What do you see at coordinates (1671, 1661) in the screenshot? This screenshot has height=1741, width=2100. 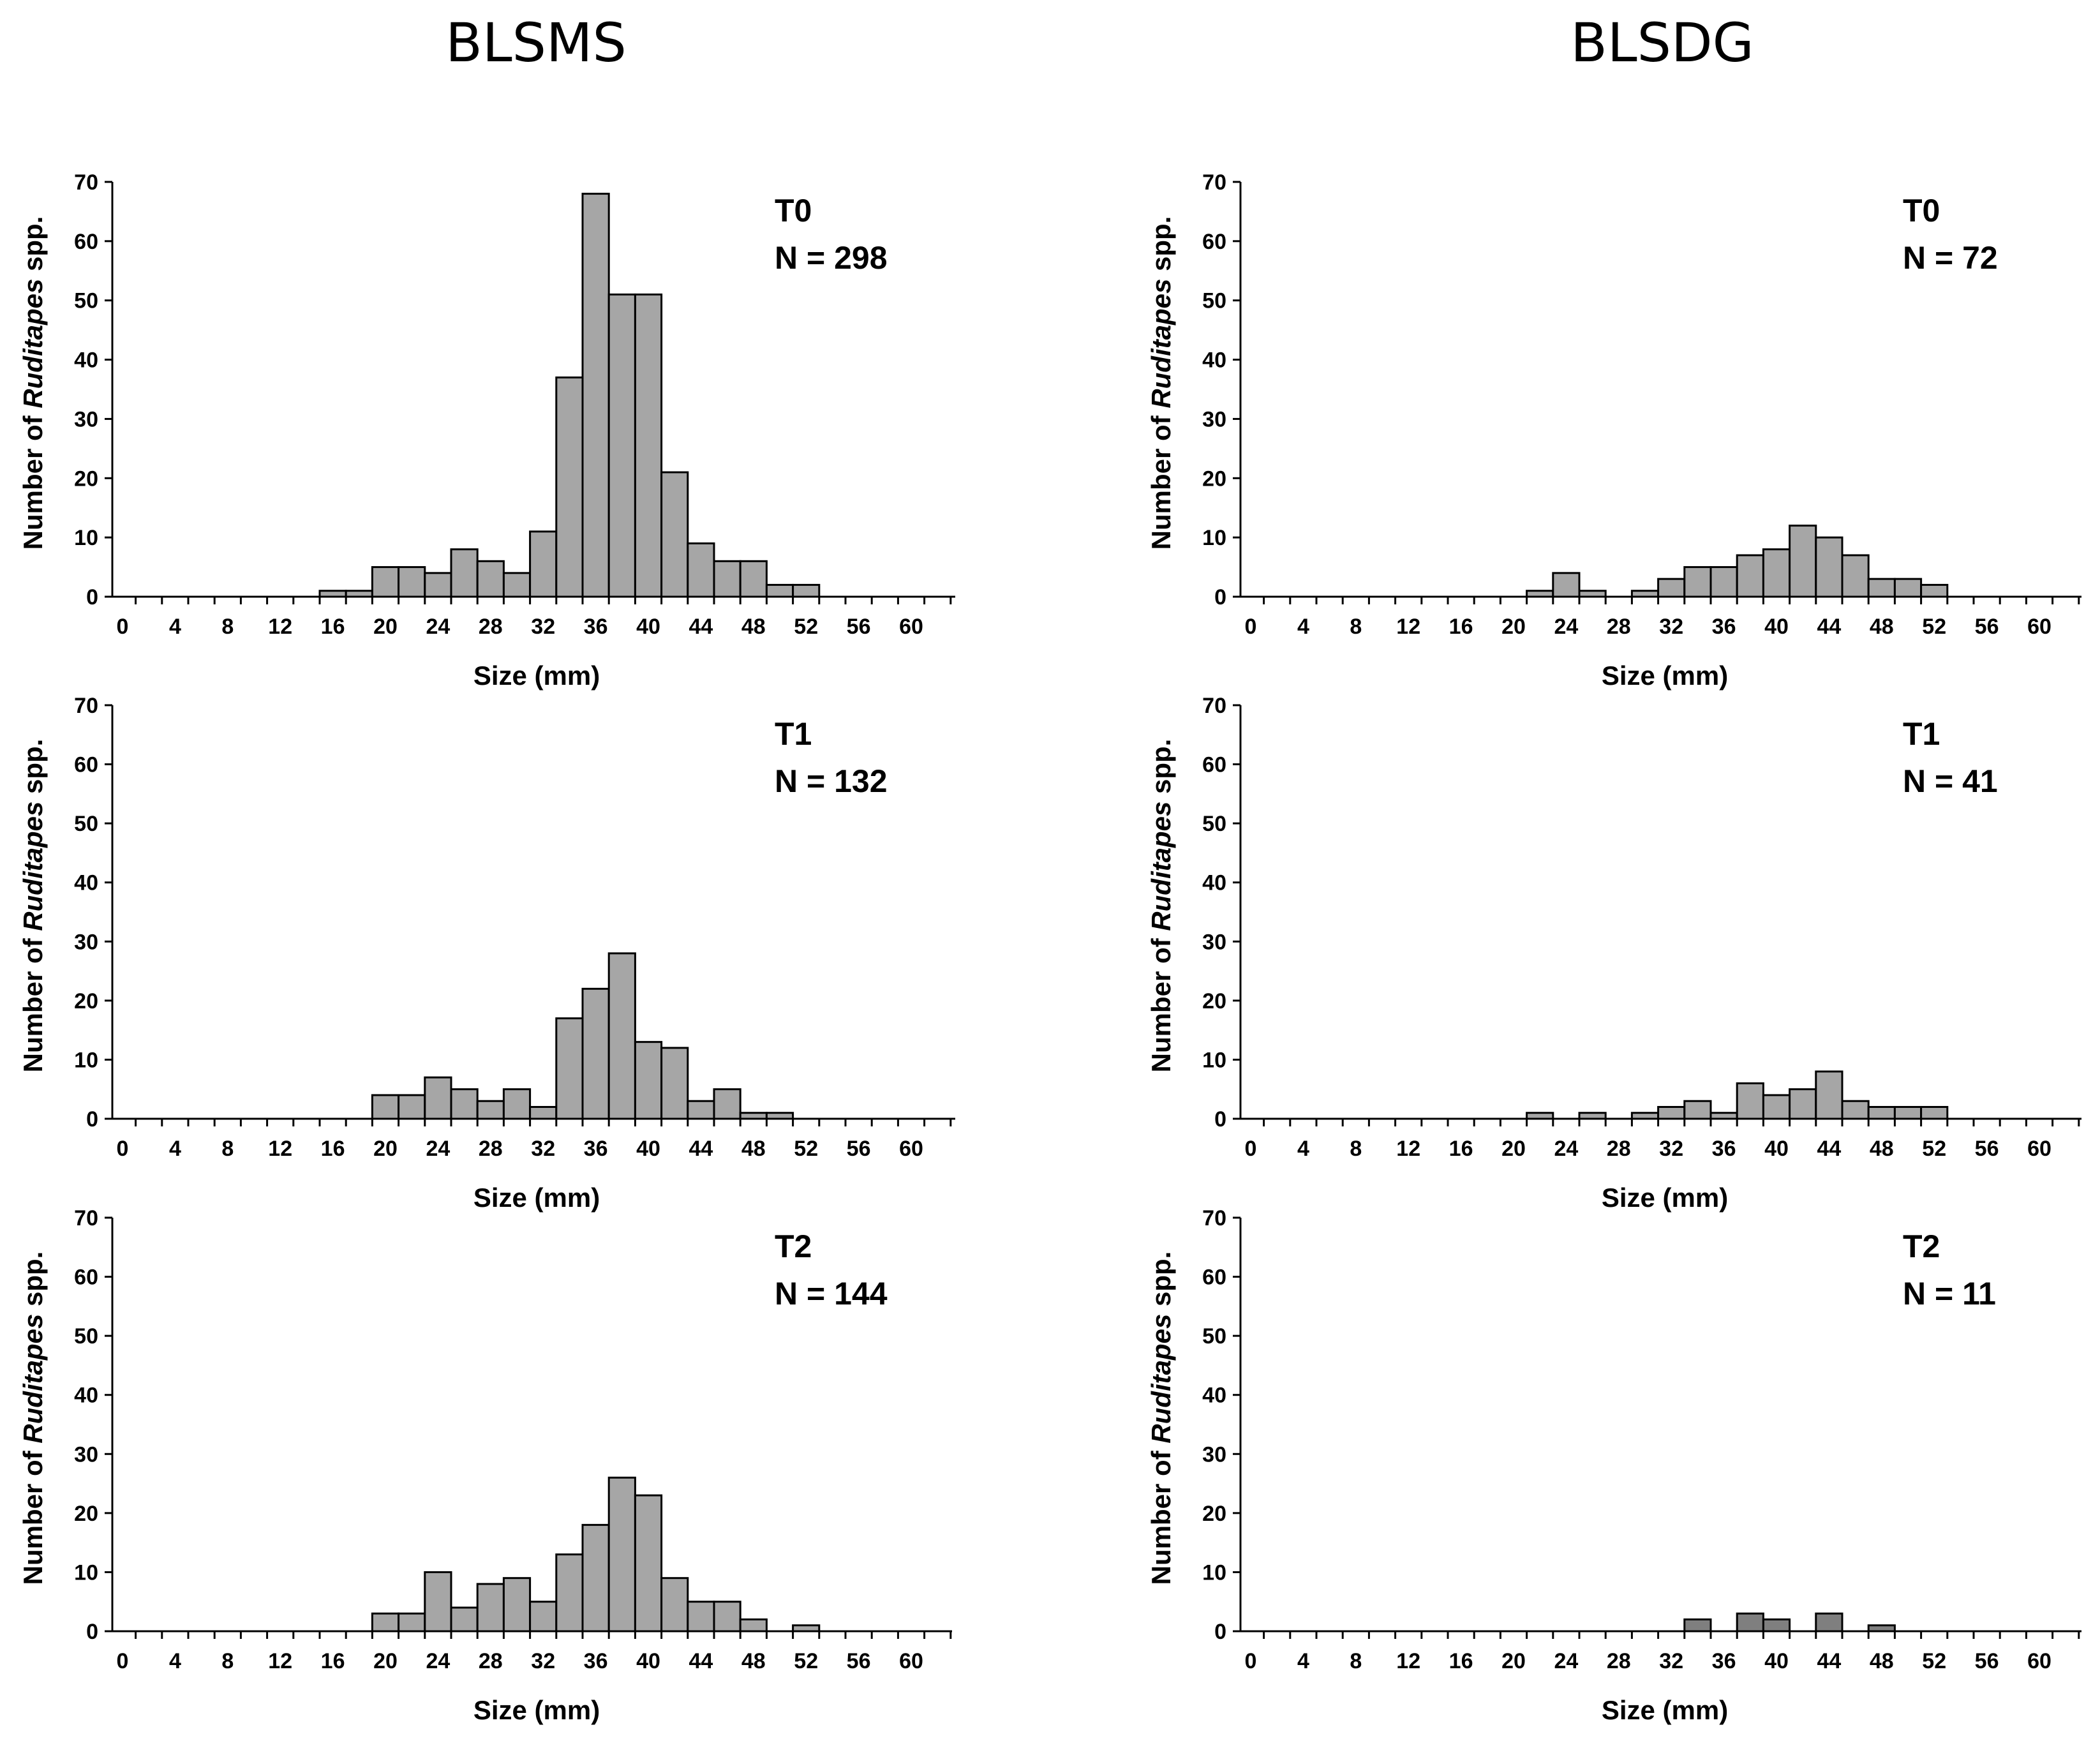 I see `x-tick-label: 32` at bounding box center [1671, 1661].